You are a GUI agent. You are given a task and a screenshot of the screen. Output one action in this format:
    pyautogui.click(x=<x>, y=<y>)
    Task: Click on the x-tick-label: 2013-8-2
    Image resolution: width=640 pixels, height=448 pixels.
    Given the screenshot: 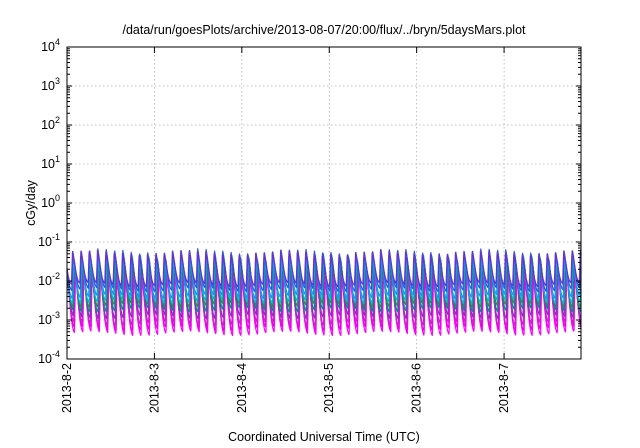 What is the action you would take?
    pyautogui.click(x=67, y=388)
    